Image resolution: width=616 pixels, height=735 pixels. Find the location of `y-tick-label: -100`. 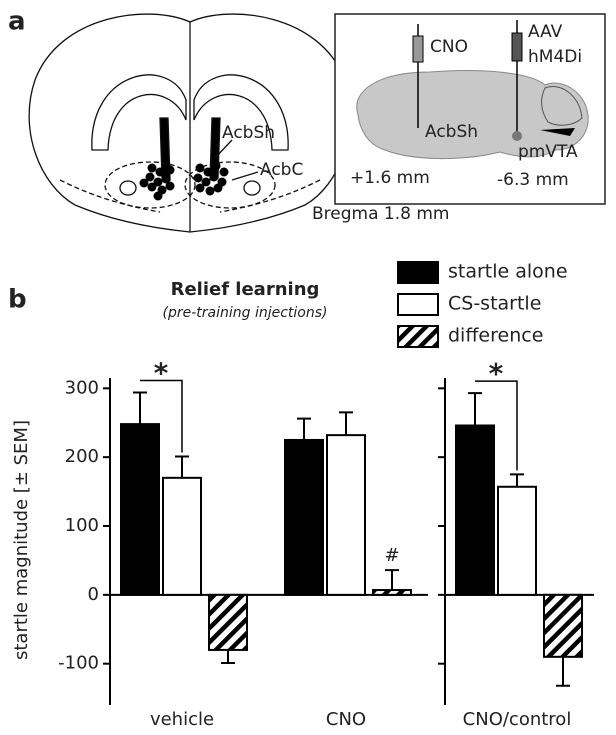

y-tick-label: -100 is located at coordinates (78, 663).